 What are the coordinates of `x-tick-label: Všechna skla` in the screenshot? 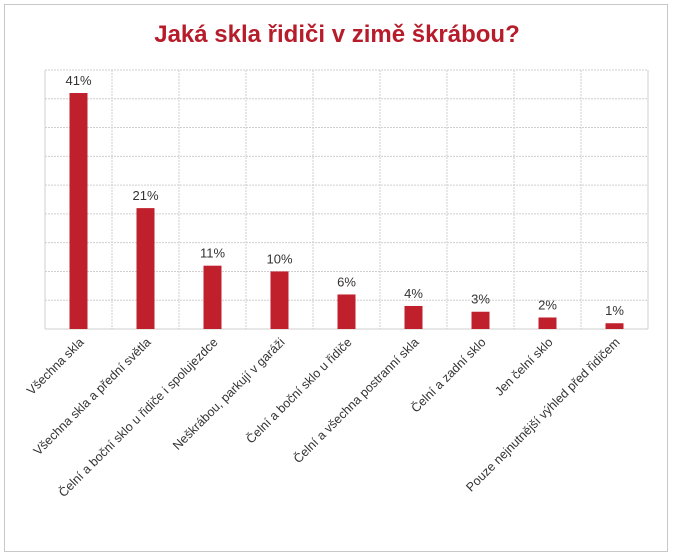 It's located at (55, 366).